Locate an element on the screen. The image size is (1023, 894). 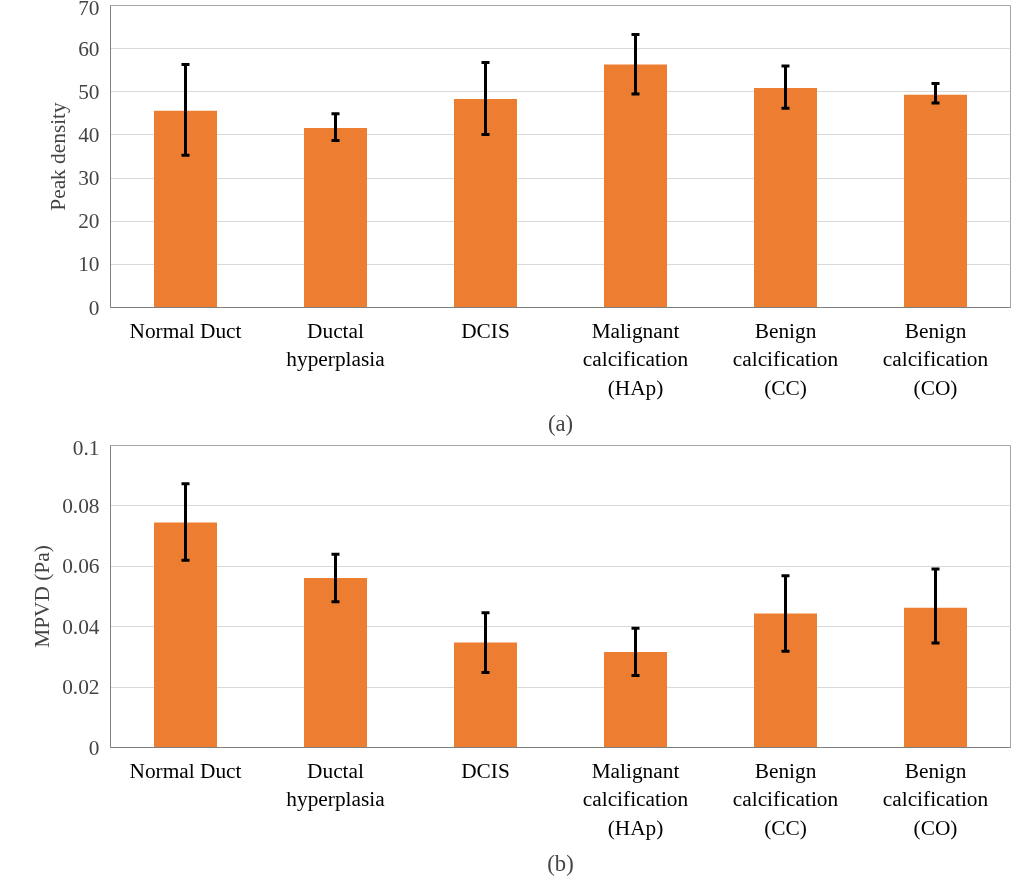
y-tick-label: 0.06 is located at coordinates (81, 566).